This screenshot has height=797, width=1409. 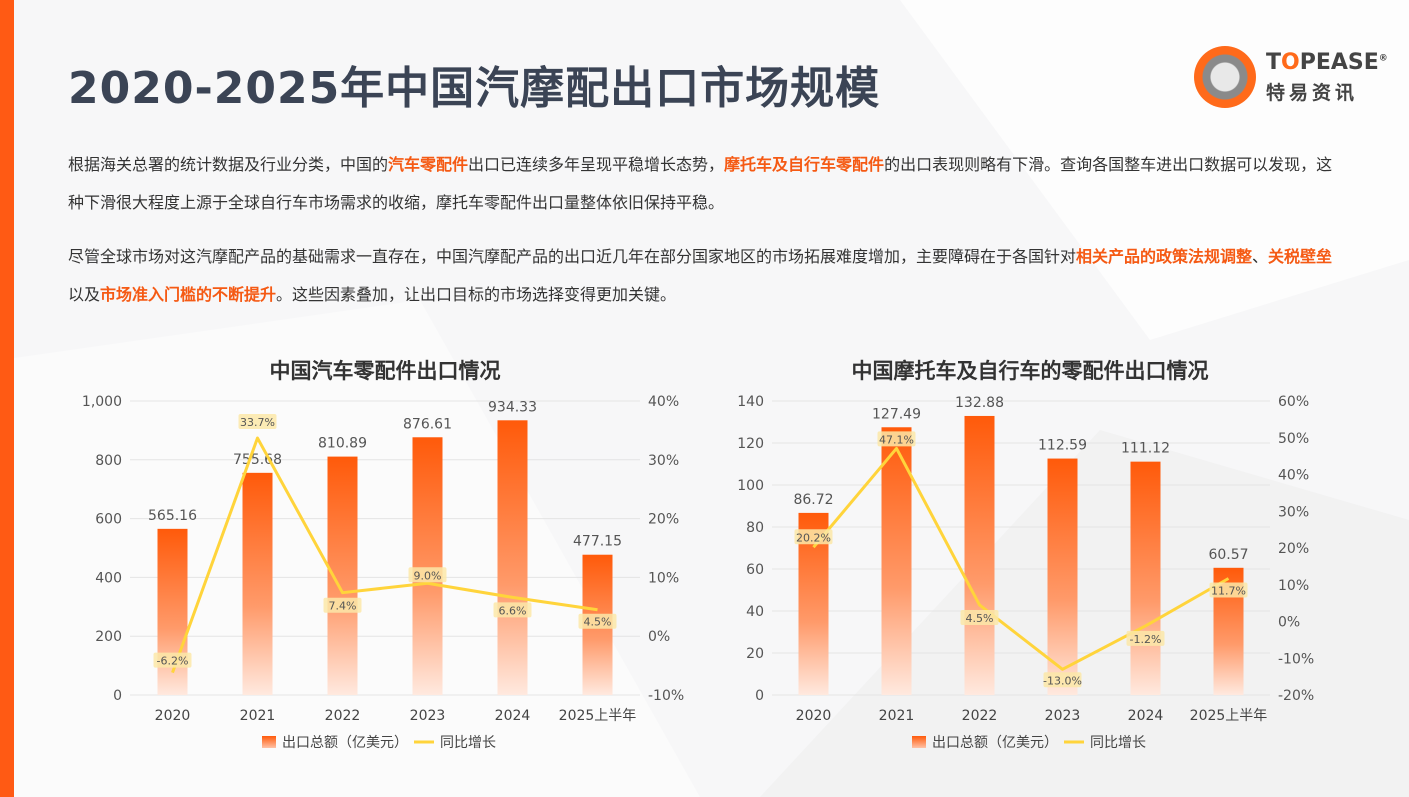 I want to click on left-axis-tick: 120, so click(x=750, y=444).